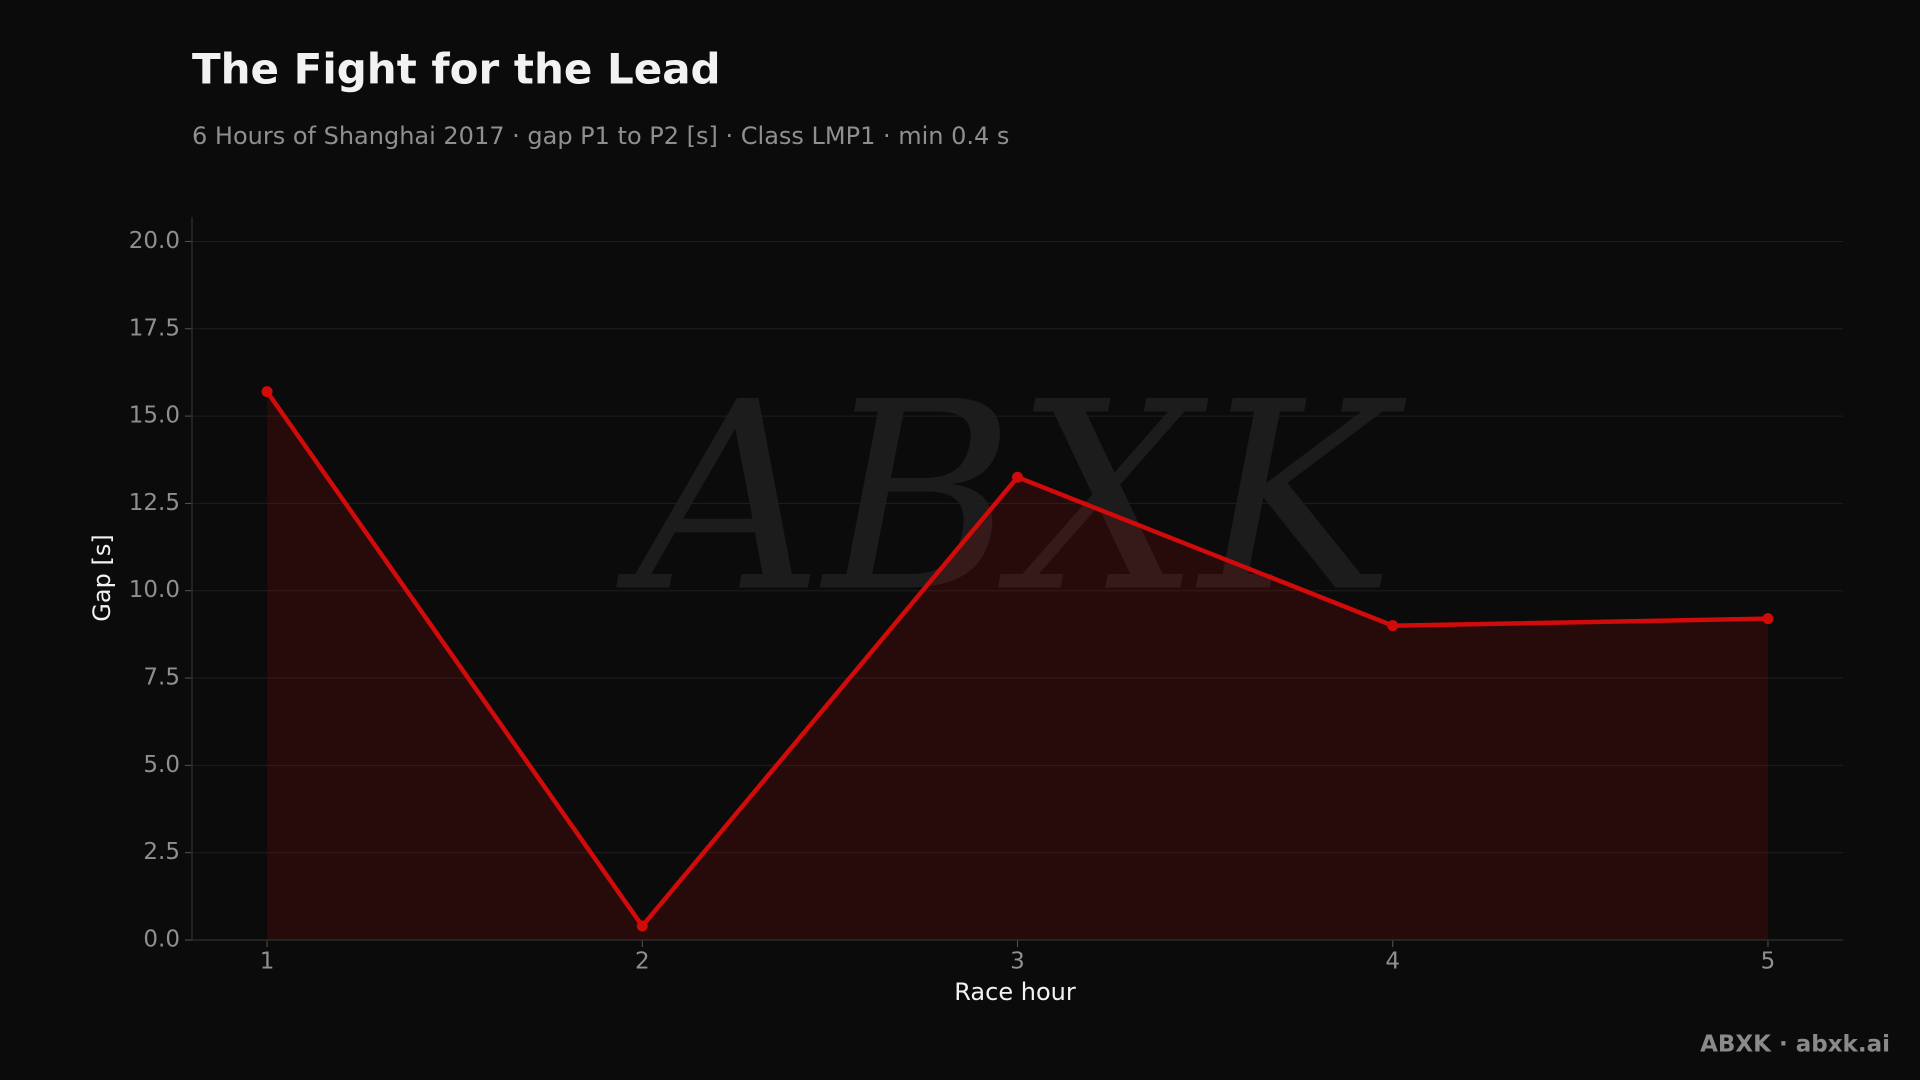 The height and width of the screenshot is (1080, 1920). Describe the element at coordinates (267, 962) in the screenshot. I see `x-tick-label: 1` at that location.